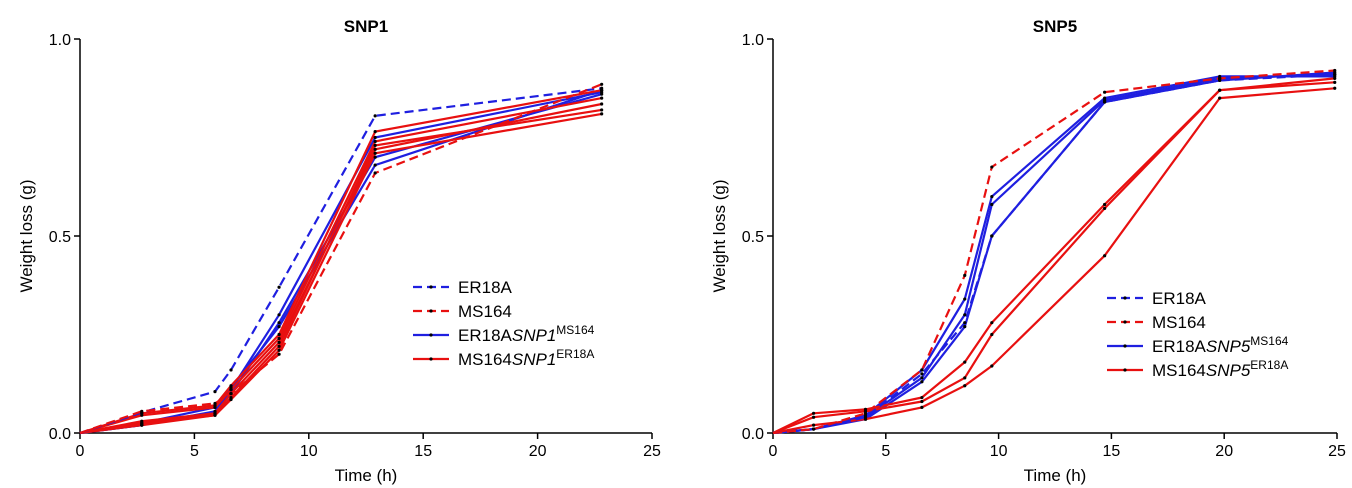 The height and width of the screenshot is (488, 1352). What do you see at coordinates (60, 434) in the screenshot?
I see `chart-0-y-tick-label: 0.0` at bounding box center [60, 434].